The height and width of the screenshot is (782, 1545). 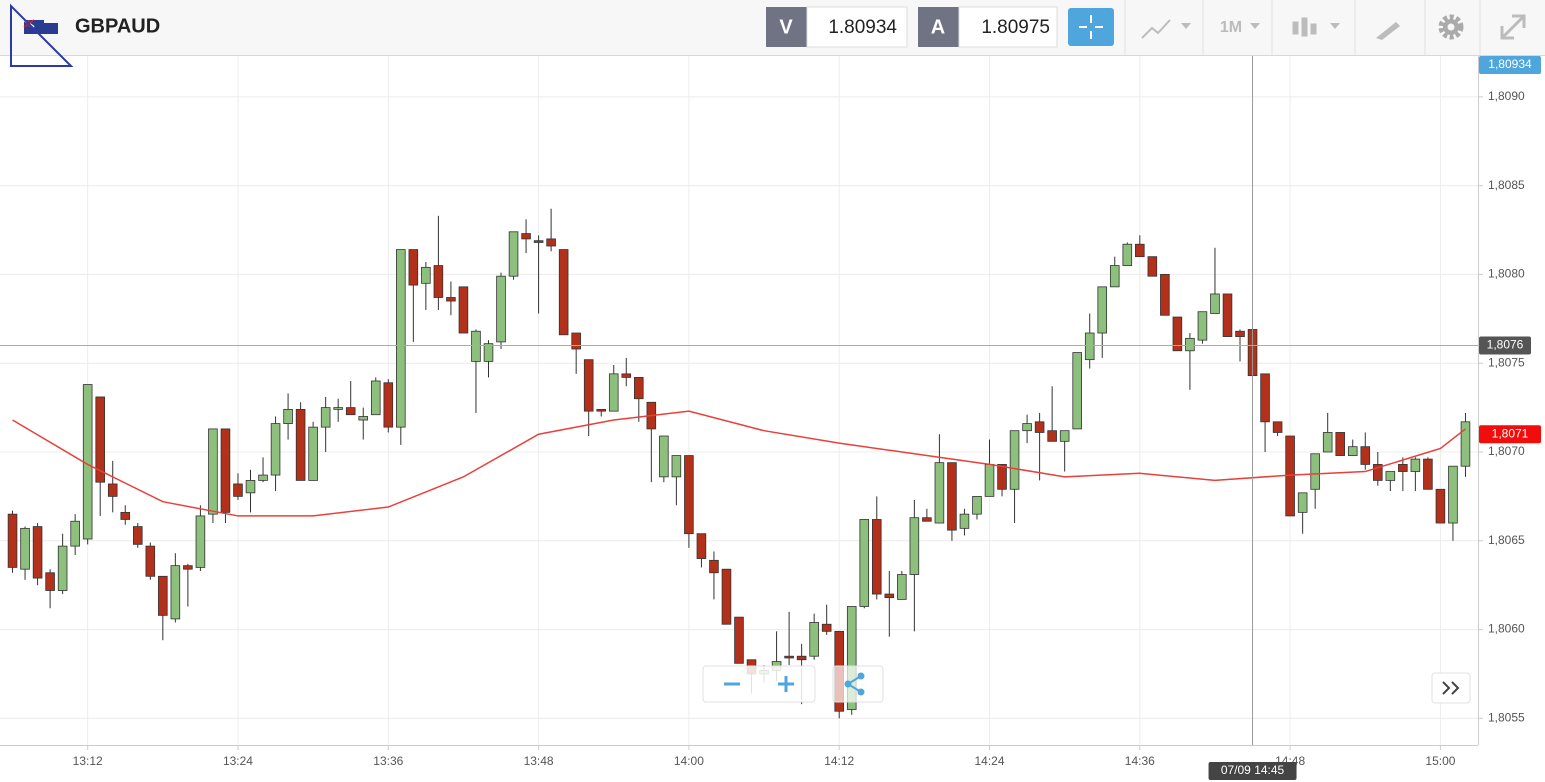 What do you see at coordinates (388, 761) in the screenshot?
I see `x-tick-label: 13:36` at bounding box center [388, 761].